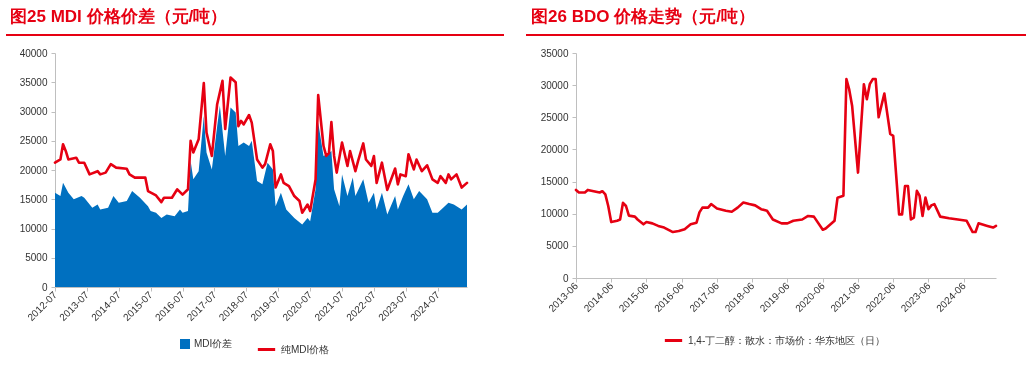 The height and width of the screenshot is (386, 1032). Describe the element at coordinates (643, 16) in the screenshot. I see `chart-title: 图26 BDO 价格走势（元/吨）` at that location.